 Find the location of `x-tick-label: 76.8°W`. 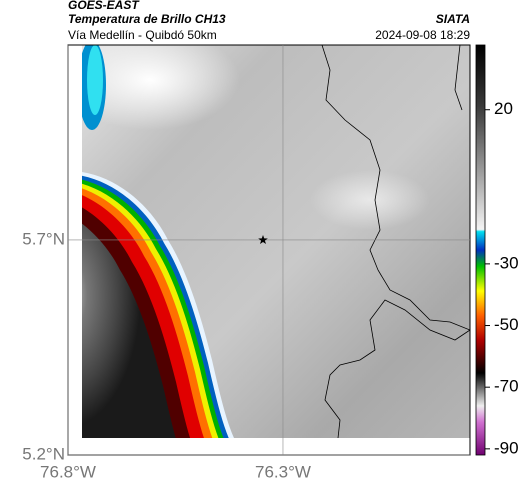

x-tick-label: 76.8°W is located at coordinates (68, 471).